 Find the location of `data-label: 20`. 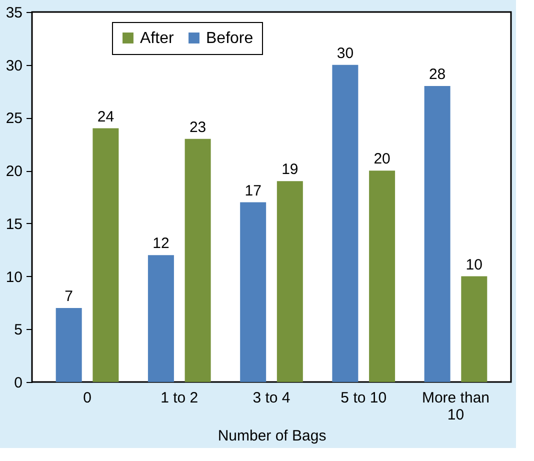

data-label: 20 is located at coordinates (382, 159).